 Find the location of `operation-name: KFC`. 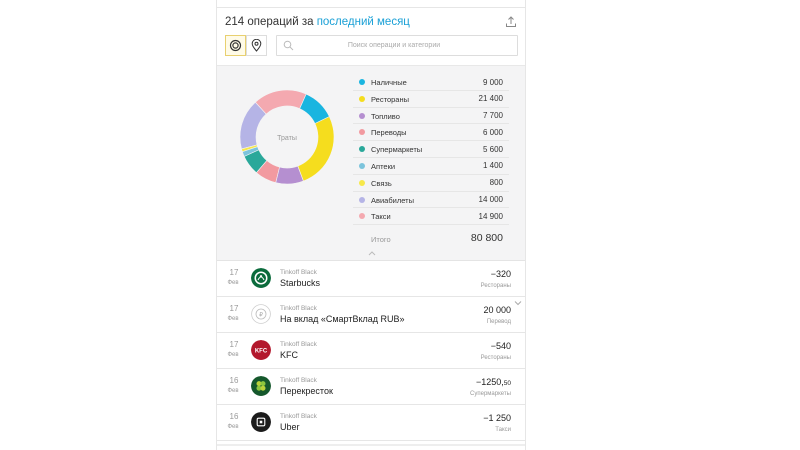

operation-name: KFC is located at coordinates (289, 355).